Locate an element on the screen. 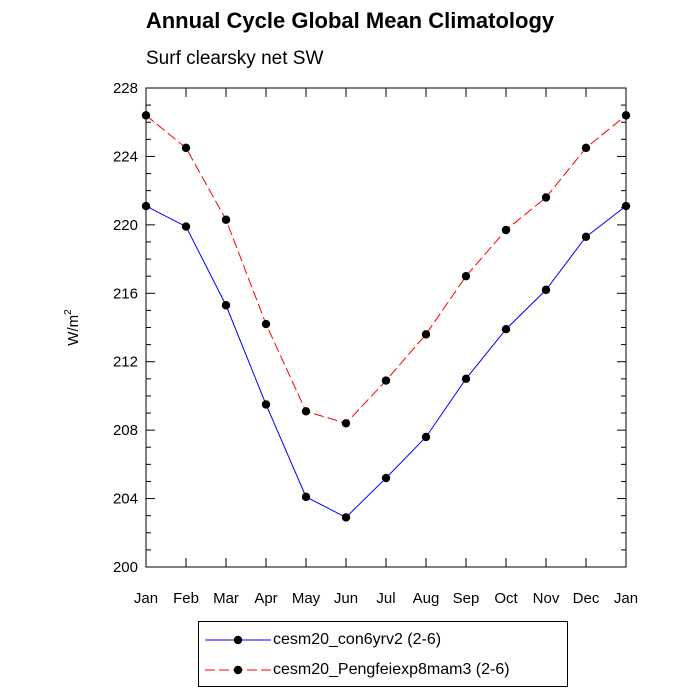 The width and height of the screenshot is (700, 700). y-tick-label: 208 is located at coordinates (125, 430).